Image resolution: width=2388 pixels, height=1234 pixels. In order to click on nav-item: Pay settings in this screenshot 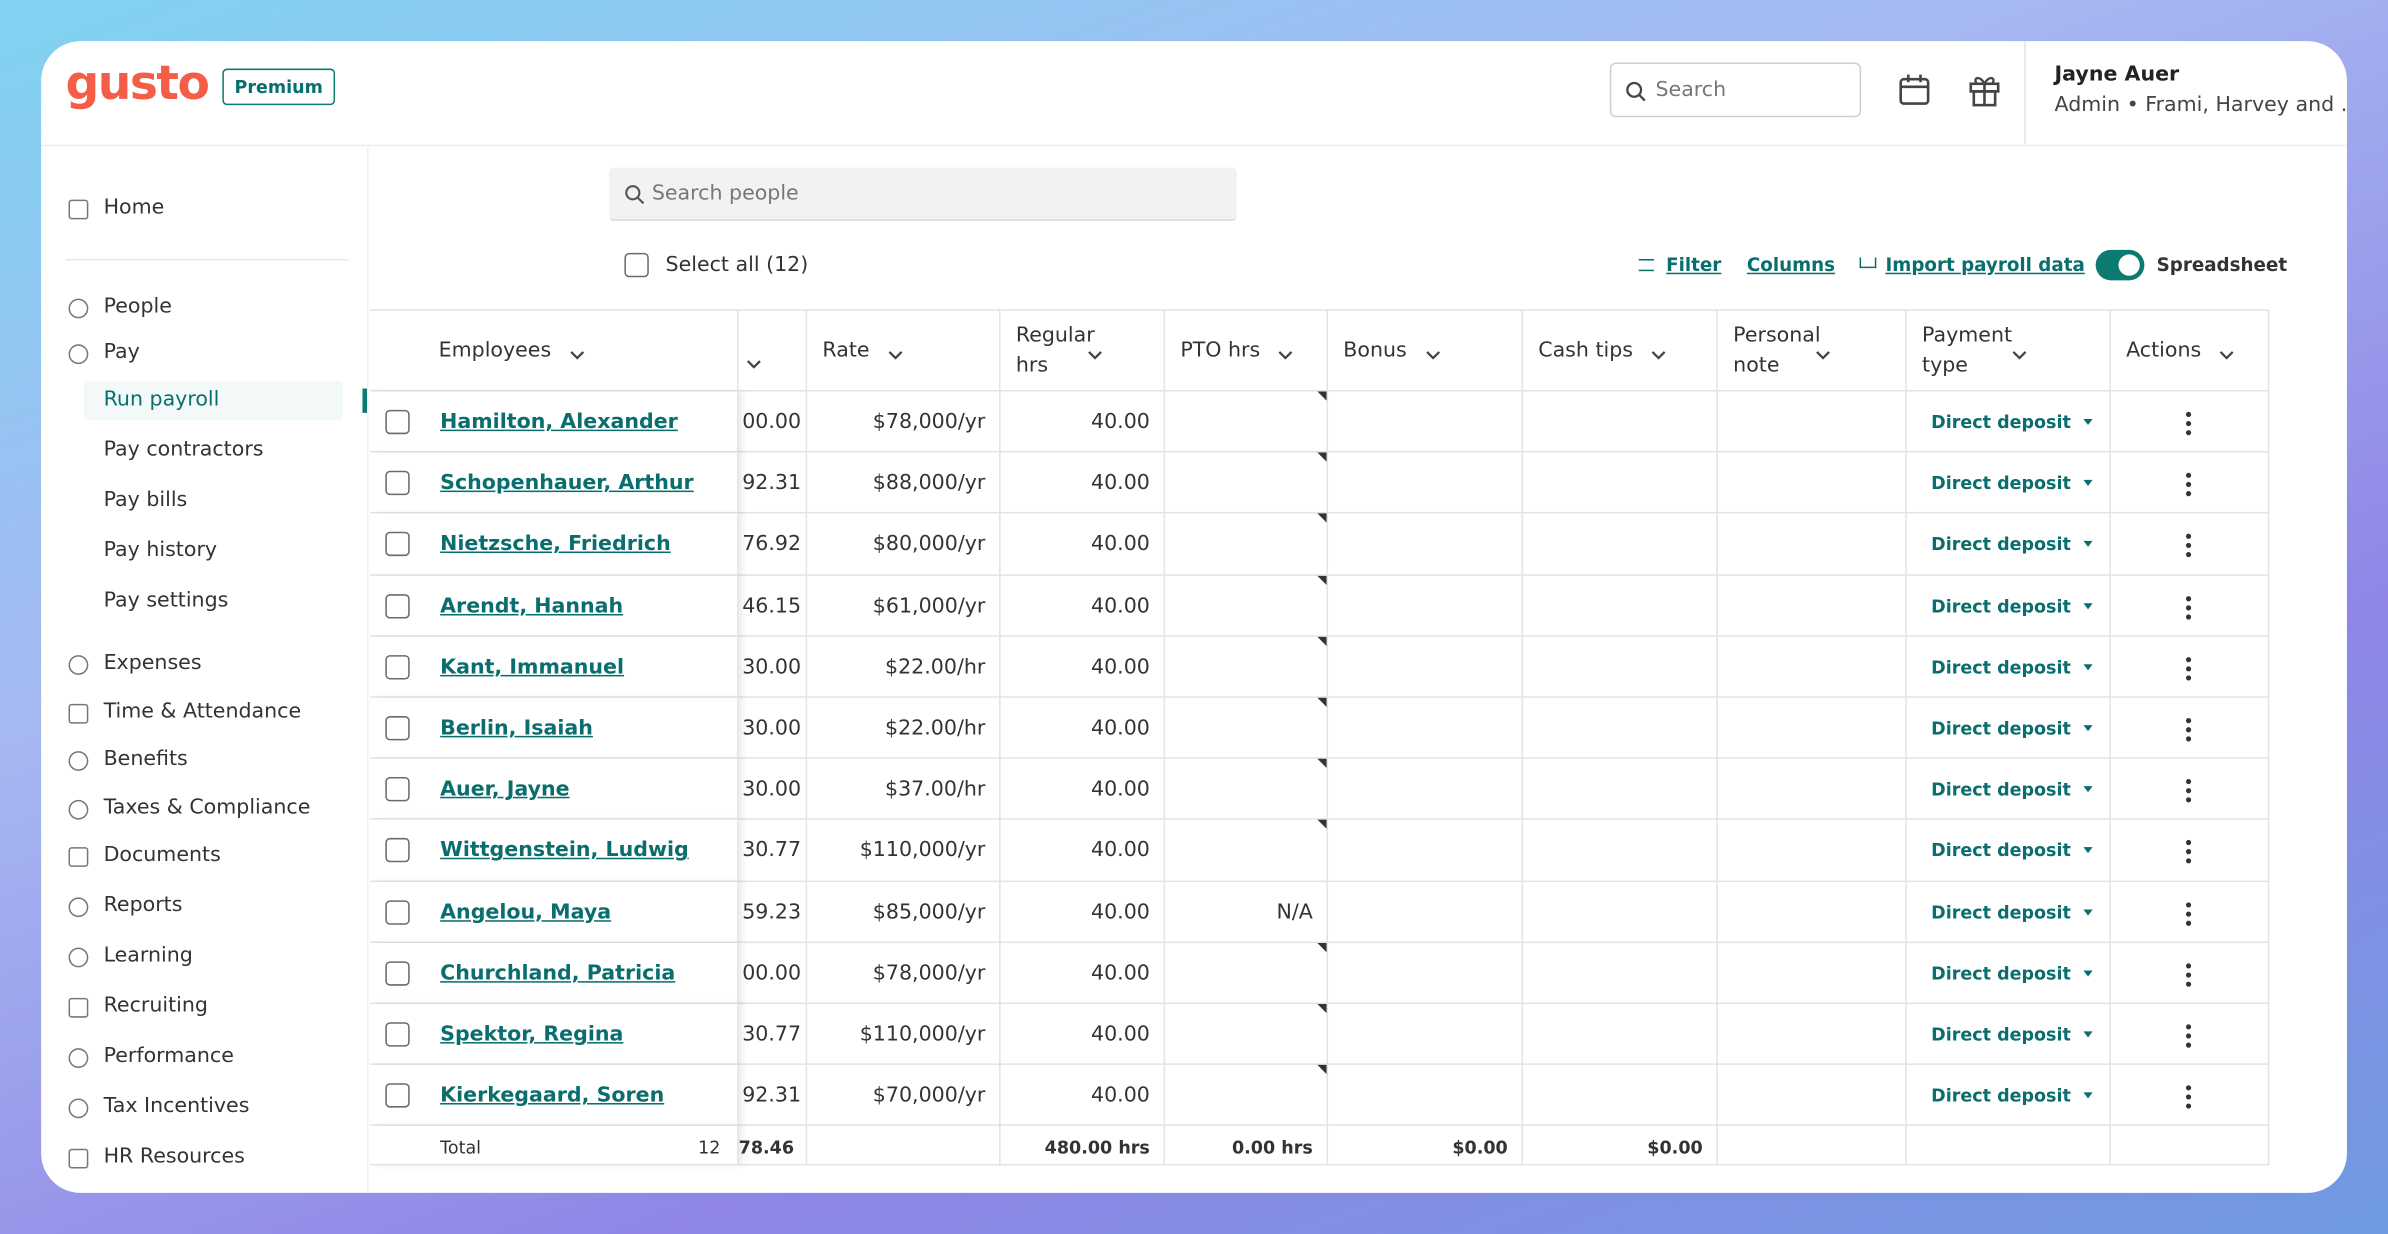, I will do `click(166, 600)`.